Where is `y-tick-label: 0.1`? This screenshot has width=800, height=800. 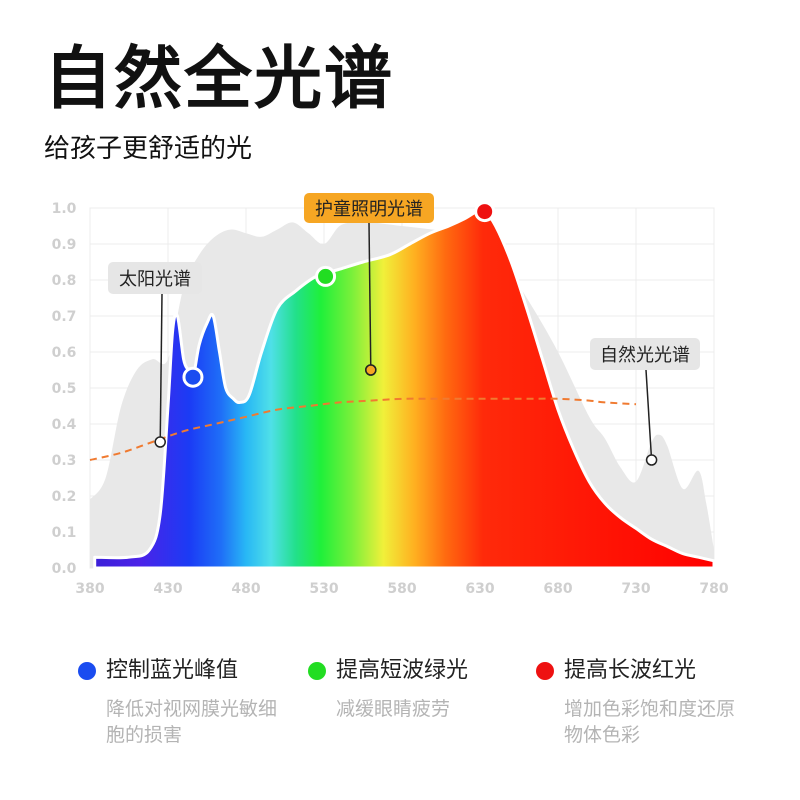
y-tick-label: 0.1 is located at coordinates (64, 533).